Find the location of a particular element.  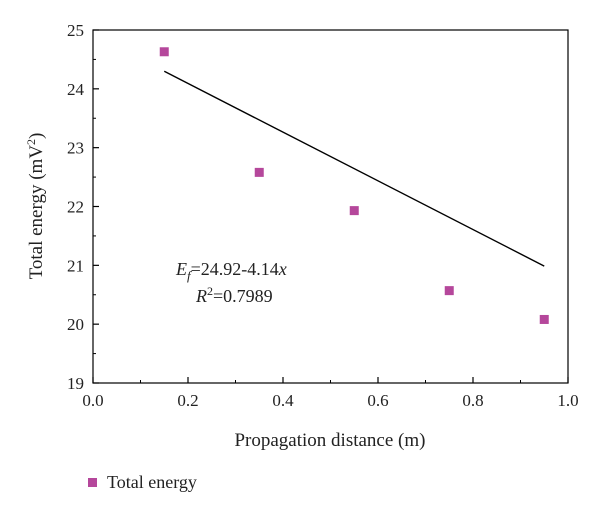

legend-label: Total energy is located at coordinates (152, 482).